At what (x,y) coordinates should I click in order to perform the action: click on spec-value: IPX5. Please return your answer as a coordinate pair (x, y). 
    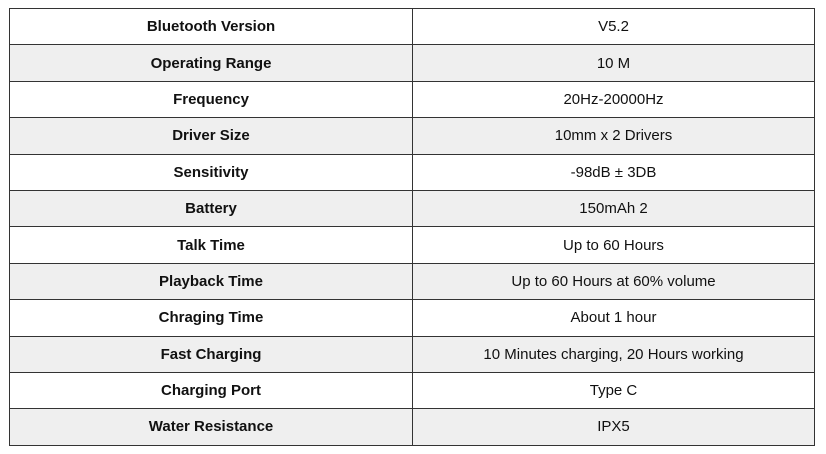
    Looking at the image, I should click on (613, 427).